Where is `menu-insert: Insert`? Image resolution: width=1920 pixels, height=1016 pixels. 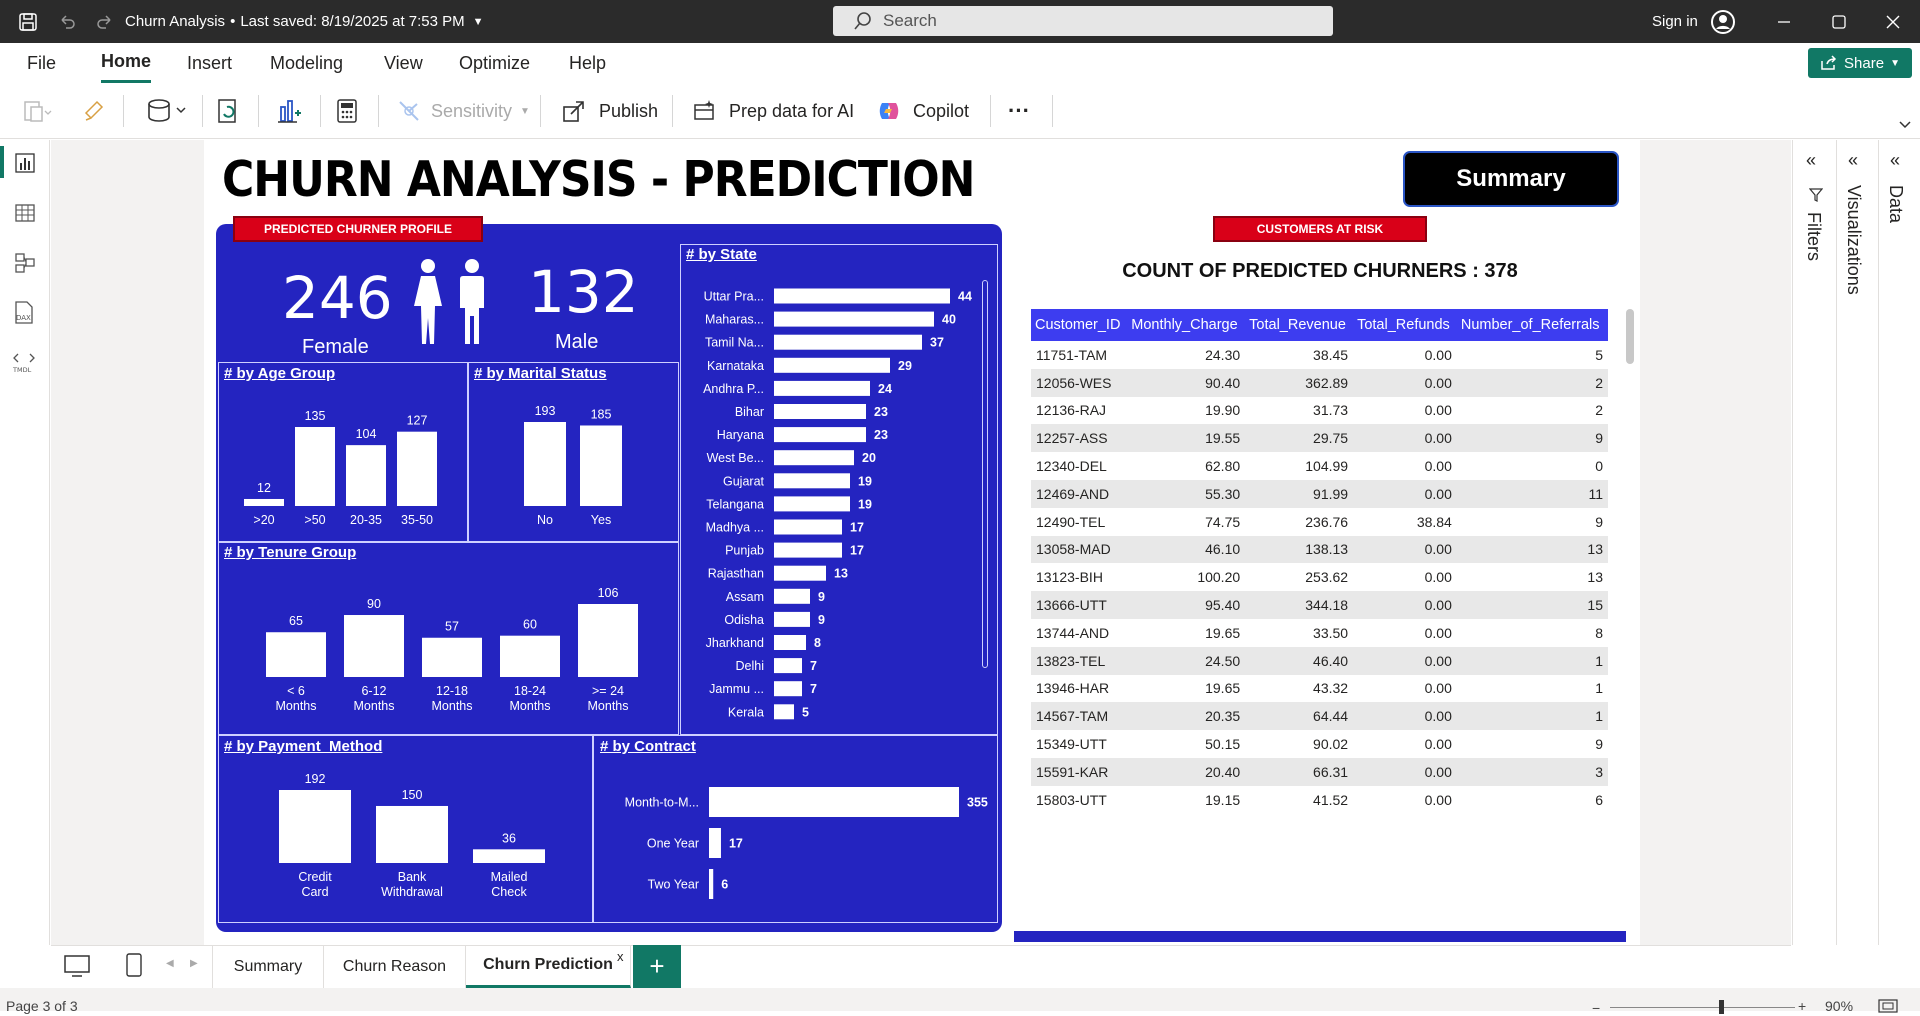 menu-insert: Insert is located at coordinates (210, 62).